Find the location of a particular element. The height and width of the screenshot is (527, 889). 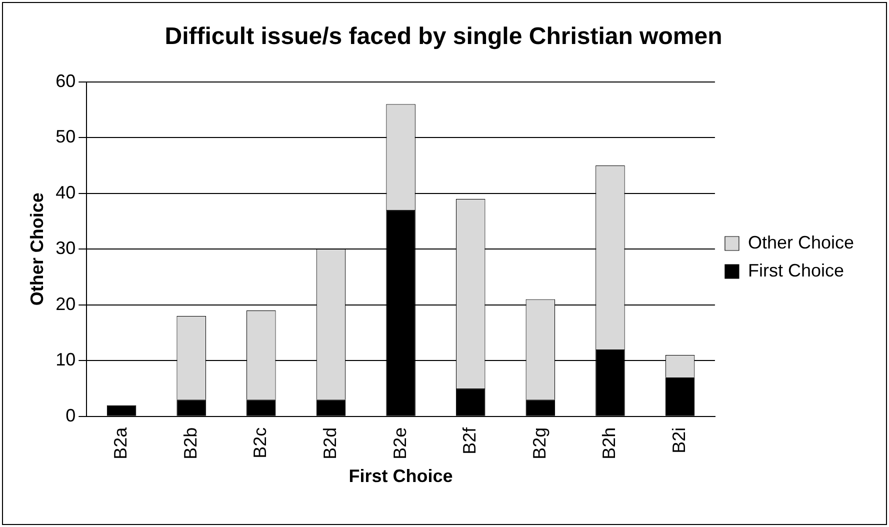

x-tick-label: B2b is located at coordinates (190, 443).